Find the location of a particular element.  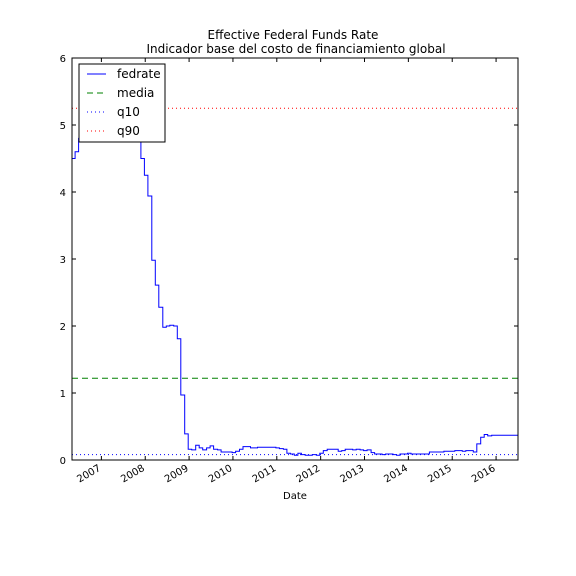

legend-label-q10: q10 is located at coordinates (128, 112).